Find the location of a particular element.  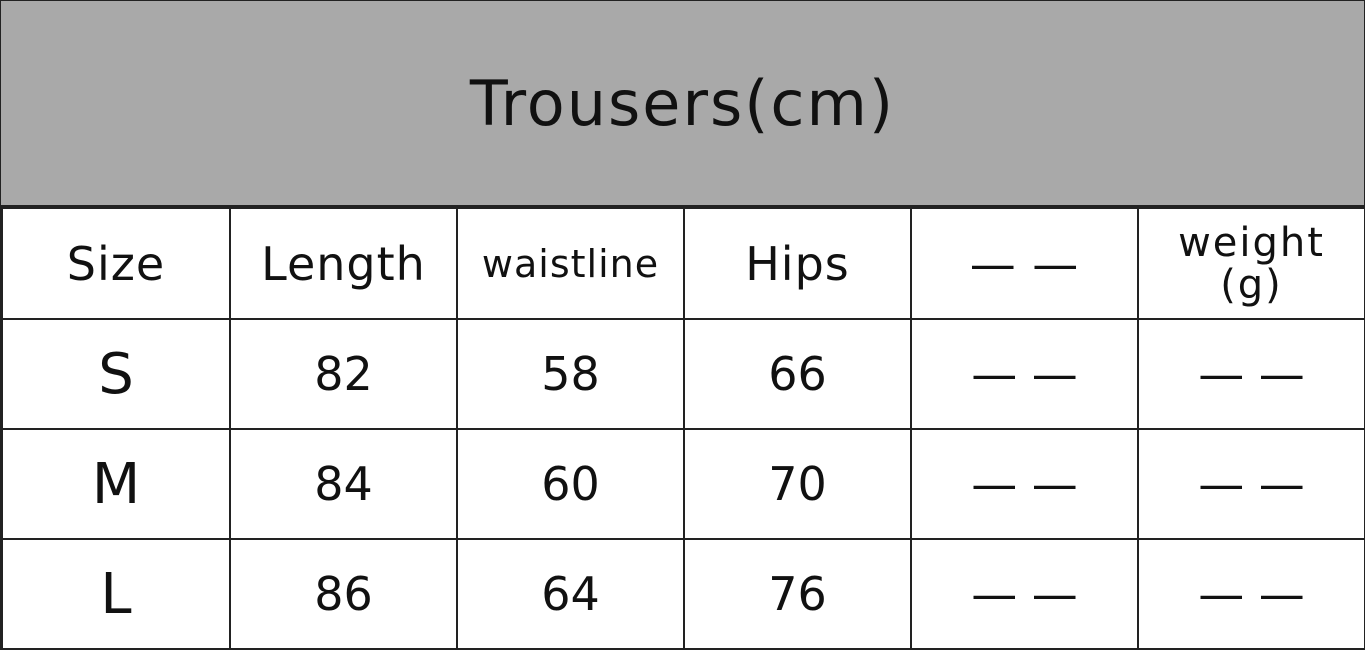

cell-length: 84 is located at coordinates (343, 484).